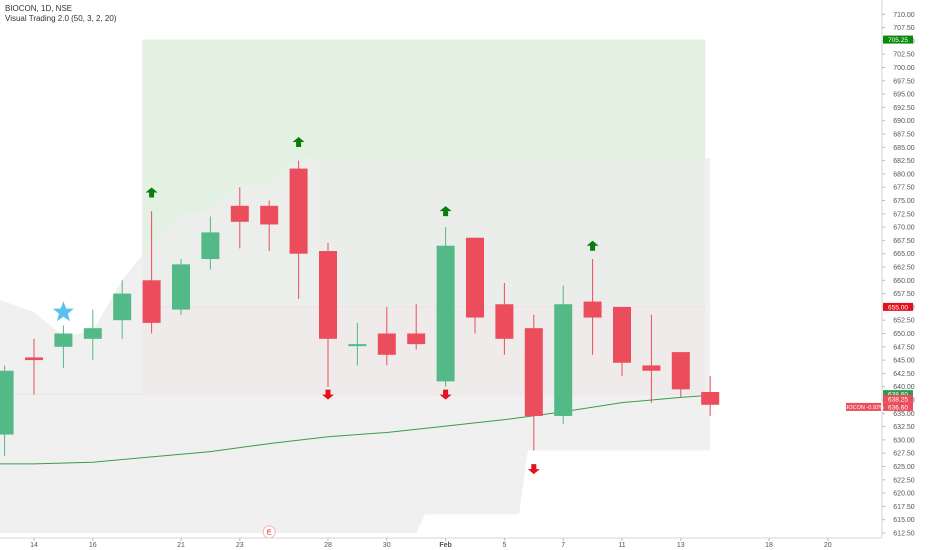 This screenshot has width=932, height=550. I want to click on price-tag: 655.00, so click(898, 306).